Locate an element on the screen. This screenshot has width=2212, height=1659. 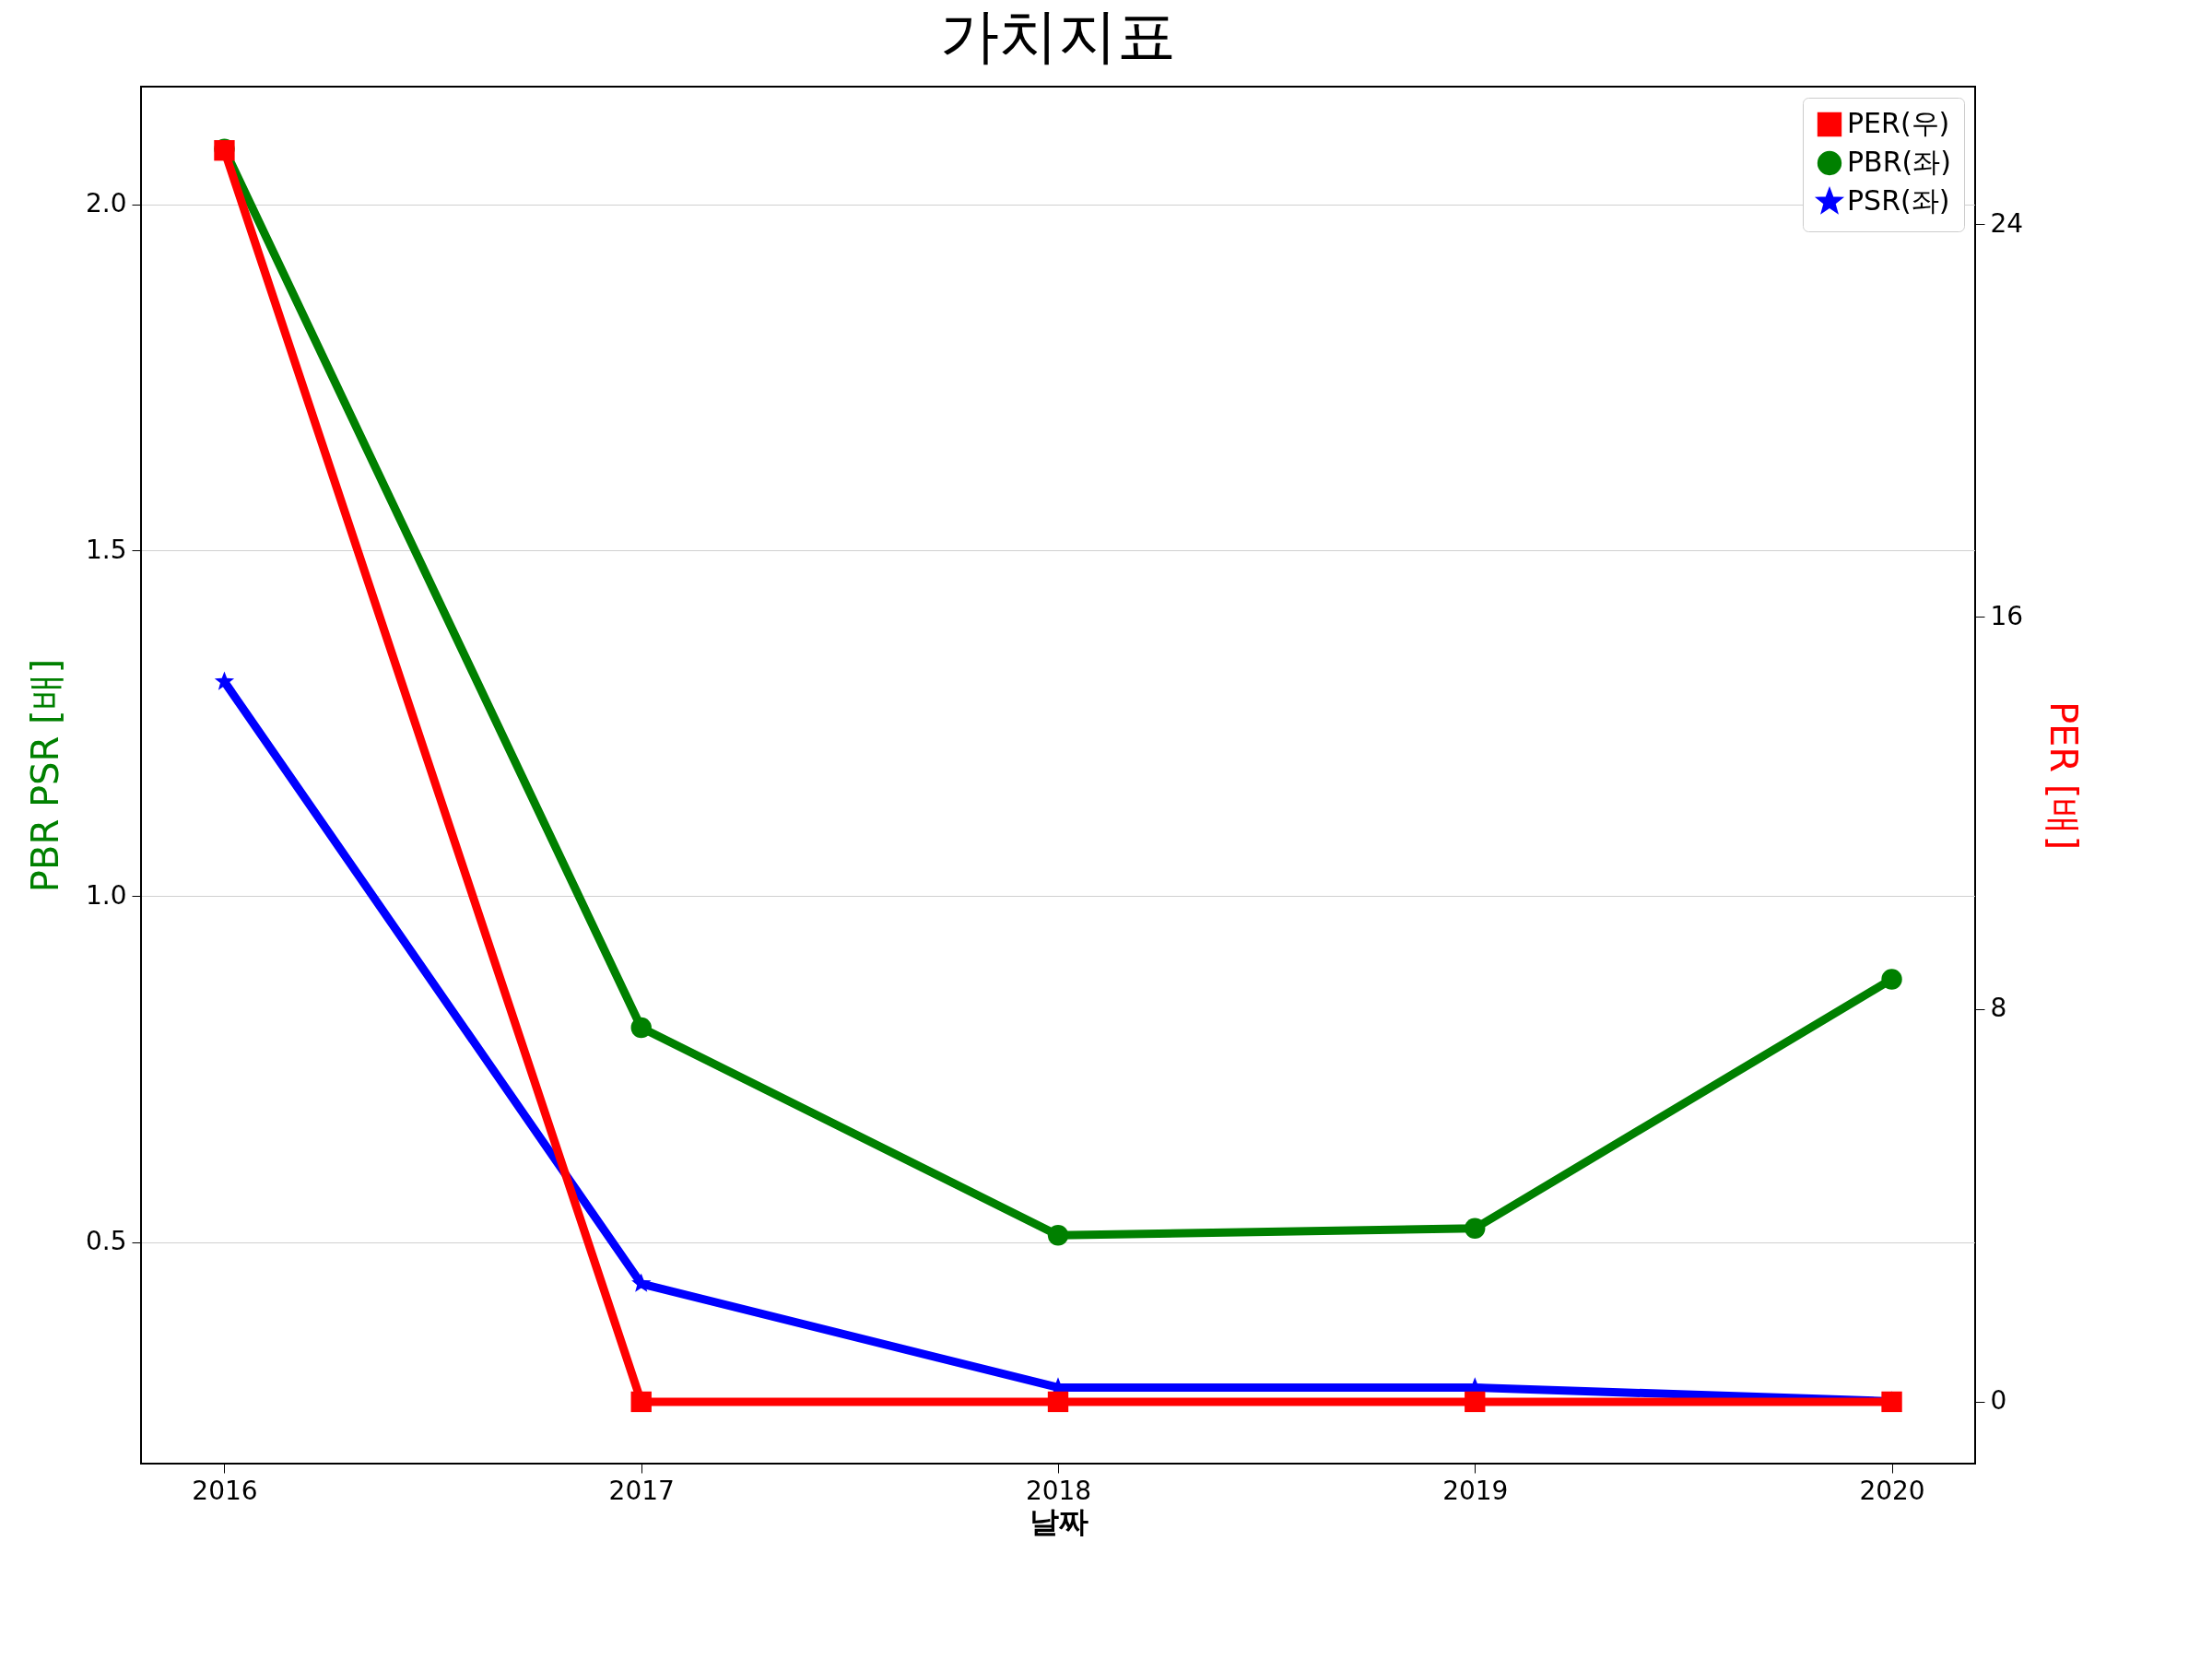
legend-label: PBR(좌) is located at coordinates (1899, 162).